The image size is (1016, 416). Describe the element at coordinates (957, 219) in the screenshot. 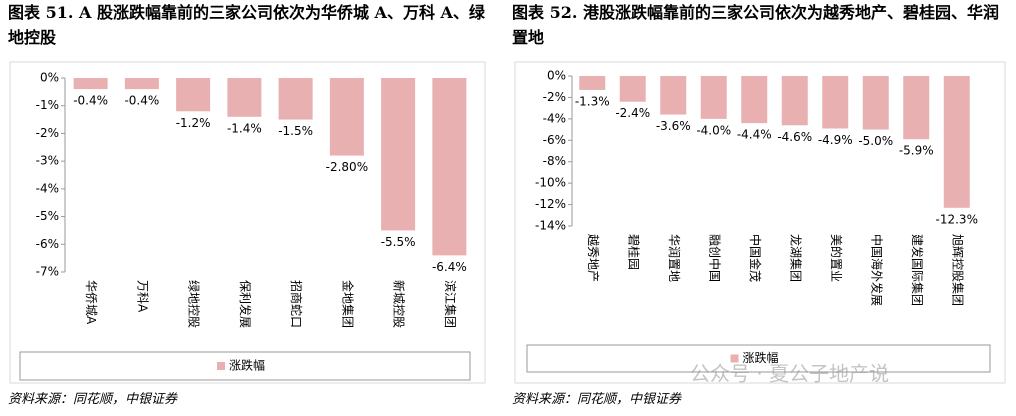

I see `value-label: -12.3%` at that location.